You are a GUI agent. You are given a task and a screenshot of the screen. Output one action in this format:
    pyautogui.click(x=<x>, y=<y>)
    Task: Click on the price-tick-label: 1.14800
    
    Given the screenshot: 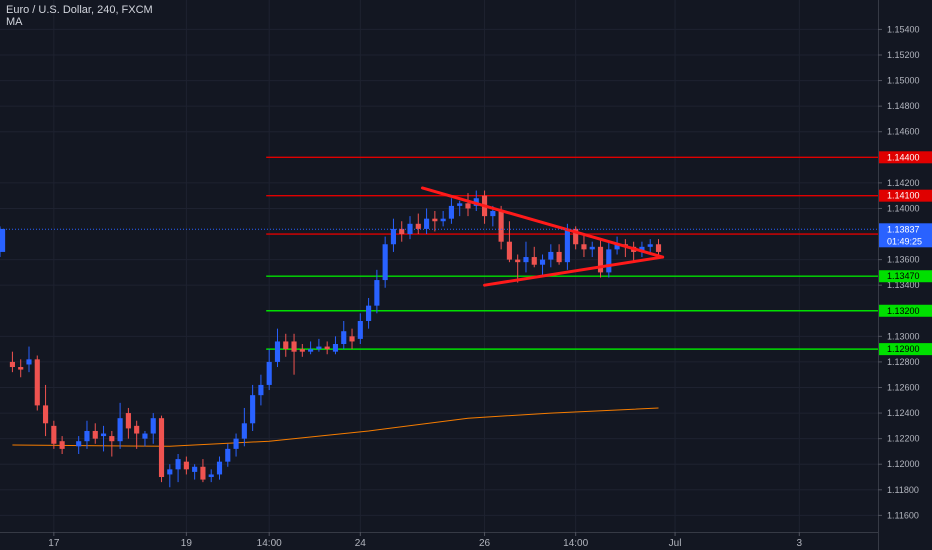 What is the action you would take?
    pyautogui.click(x=903, y=106)
    